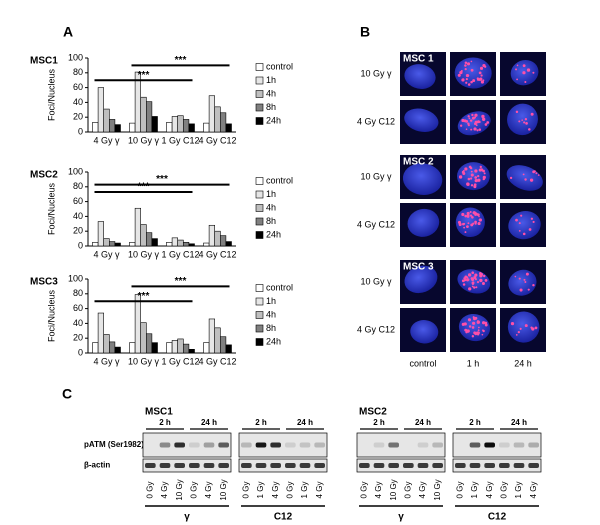 This screenshot has height=525, width=600. Describe the element at coordinates (165, 422) in the screenshot. I see `time-label: 2 h` at that location.